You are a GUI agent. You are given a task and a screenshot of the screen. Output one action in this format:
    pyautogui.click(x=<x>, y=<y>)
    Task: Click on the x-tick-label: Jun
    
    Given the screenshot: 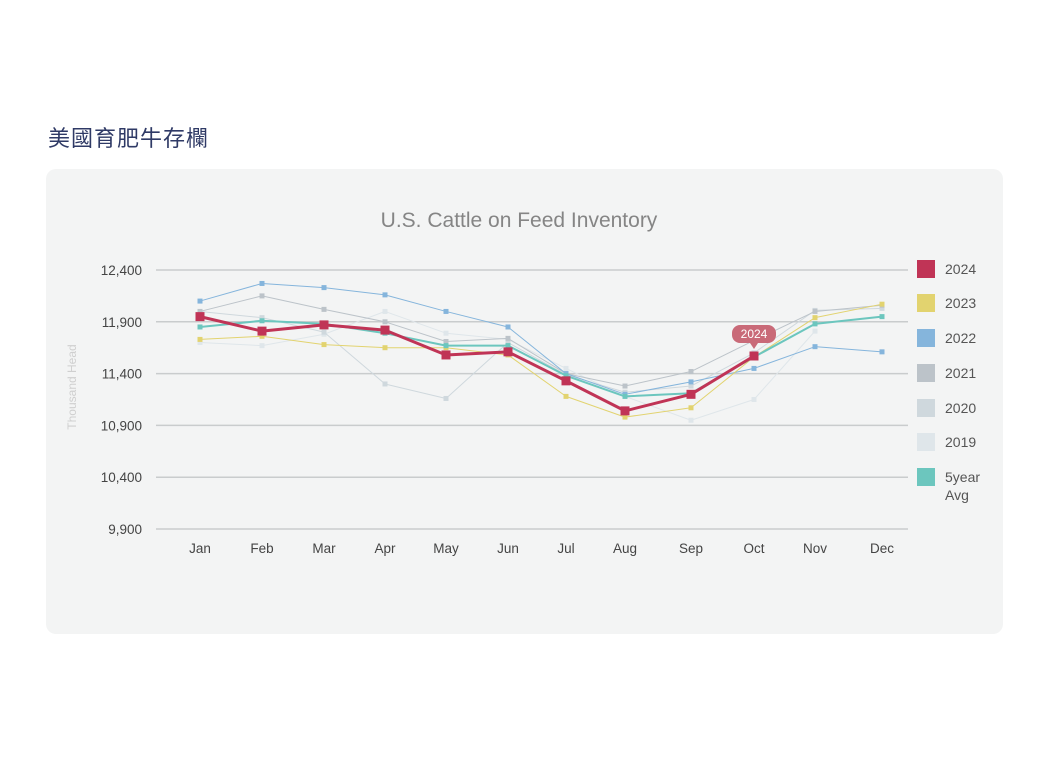 What is the action you would take?
    pyautogui.click(x=508, y=548)
    